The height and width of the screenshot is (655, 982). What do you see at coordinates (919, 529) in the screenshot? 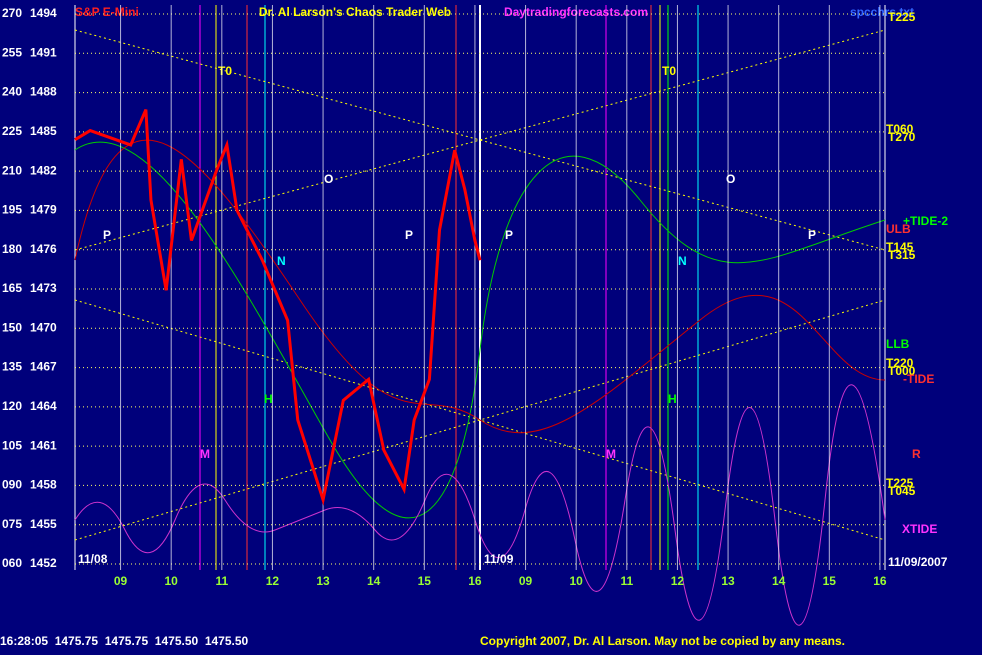
I see `annotation: XTIDE` at bounding box center [919, 529].